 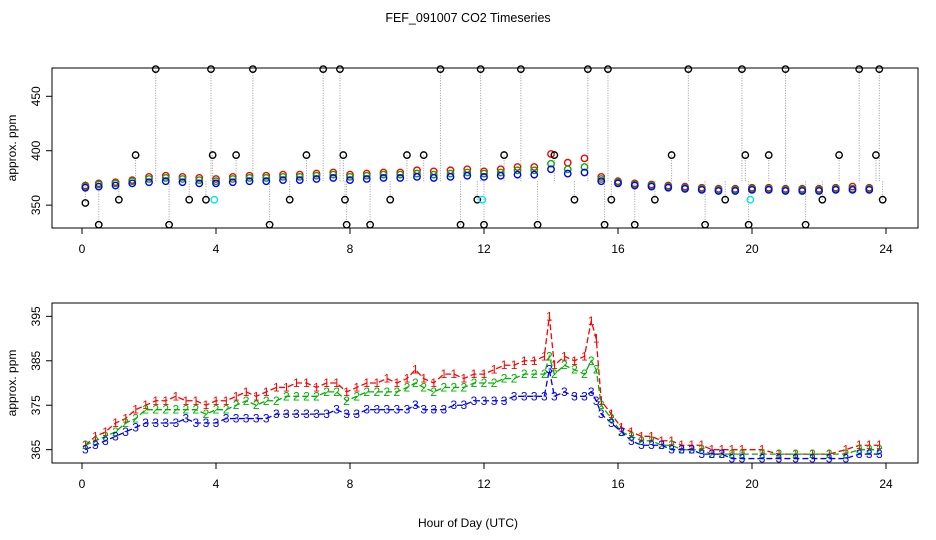 What do you see at coordinates (36, 449) in the screenshot?
I see `y-tick-label: 365` at bounding box center [36, 449].